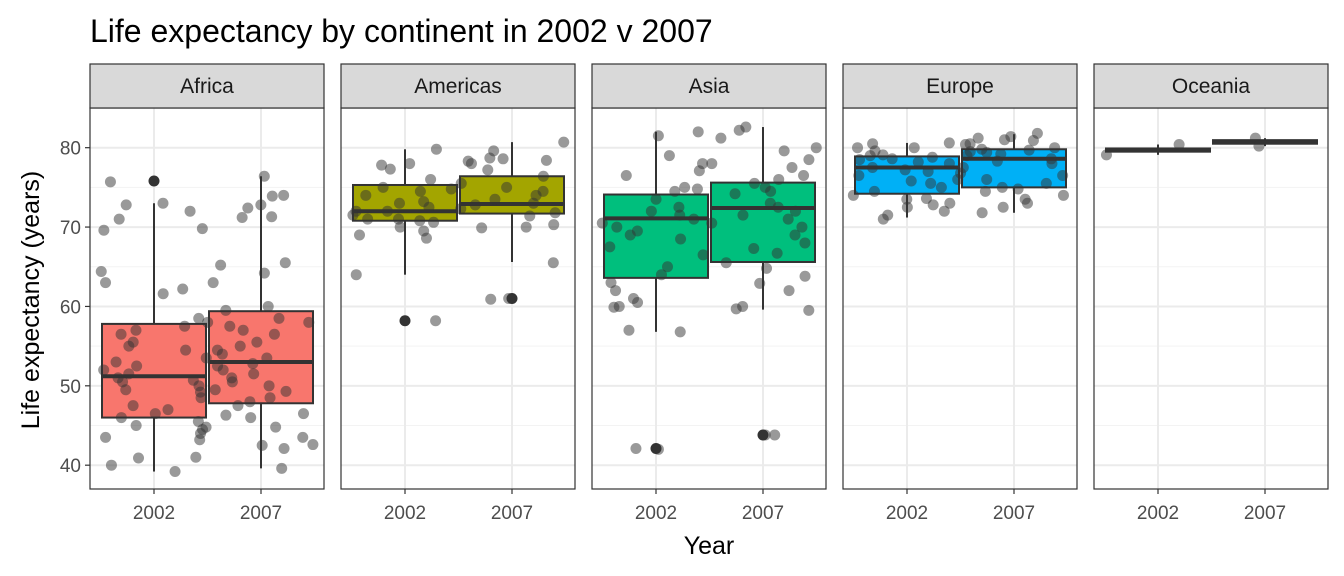 The image size is (1344, 576). I want to click on facet-oceania: Oceania 2002 2007, so click(1211, 293).